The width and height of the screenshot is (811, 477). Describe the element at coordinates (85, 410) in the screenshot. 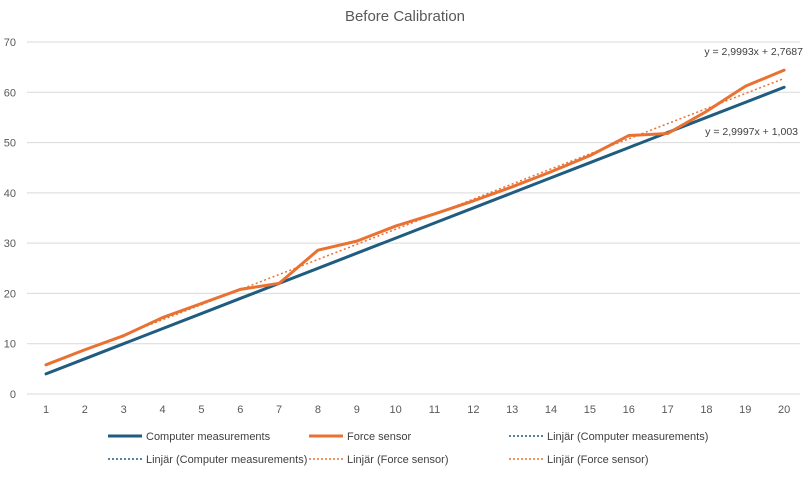

I see `x-tick-label: 2` at that location.